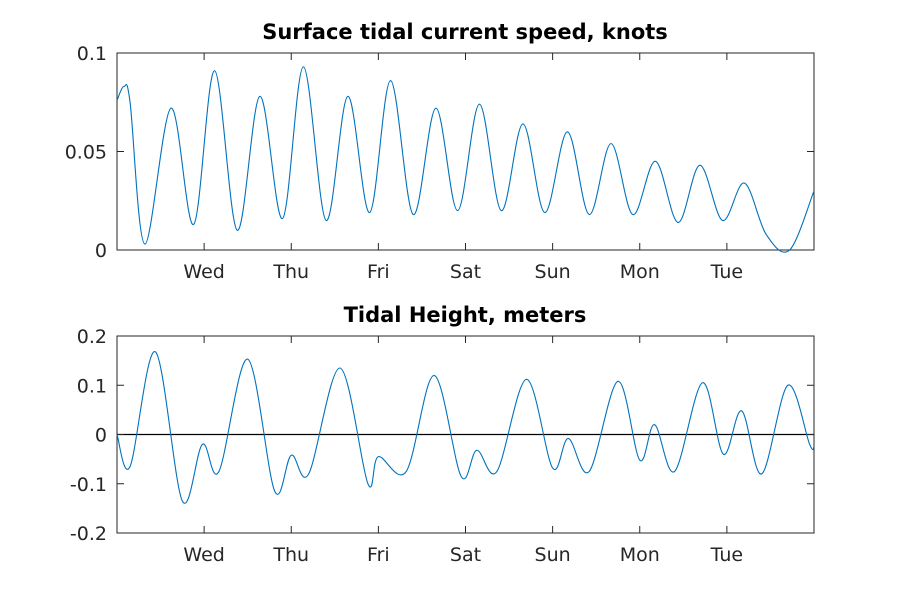  I want to click on y-tick-label: -0.1, so click(88, 485).